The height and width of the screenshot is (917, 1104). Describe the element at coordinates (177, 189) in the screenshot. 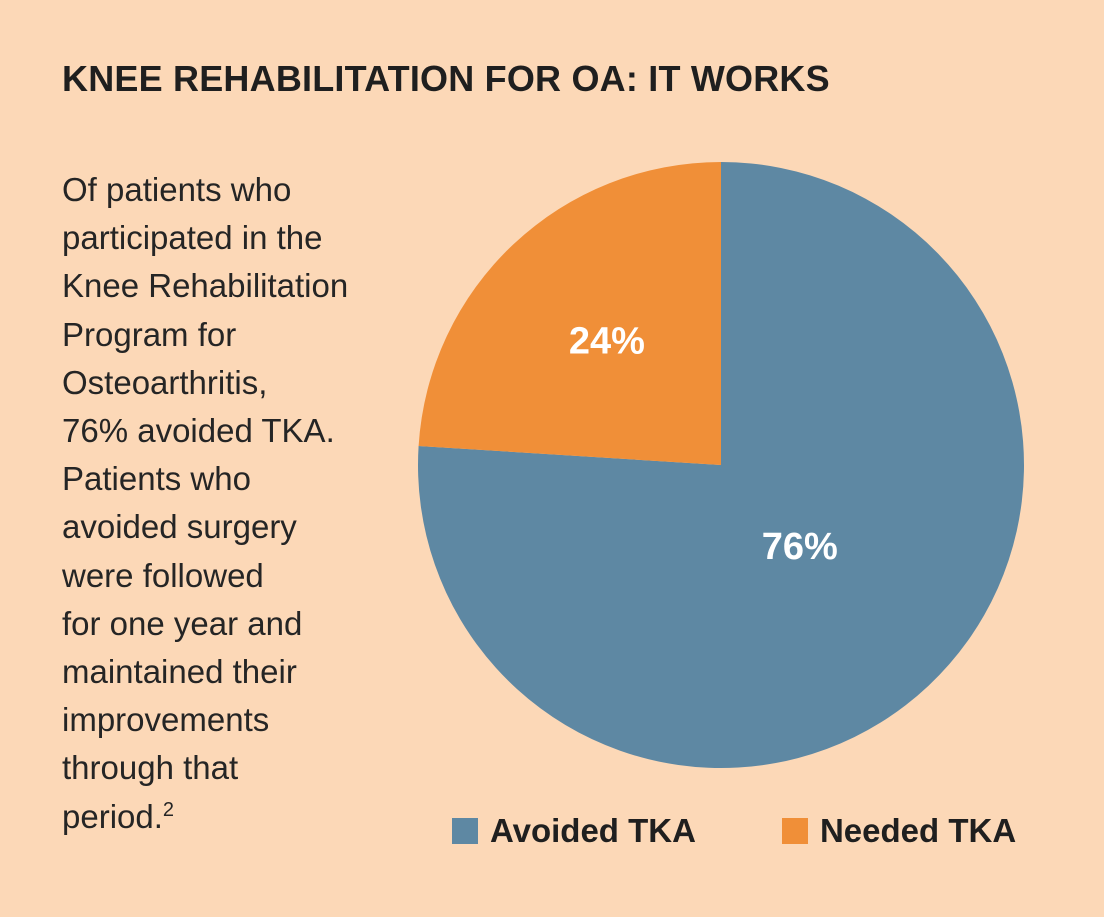

I see `description-line: Of patients who` at that location.